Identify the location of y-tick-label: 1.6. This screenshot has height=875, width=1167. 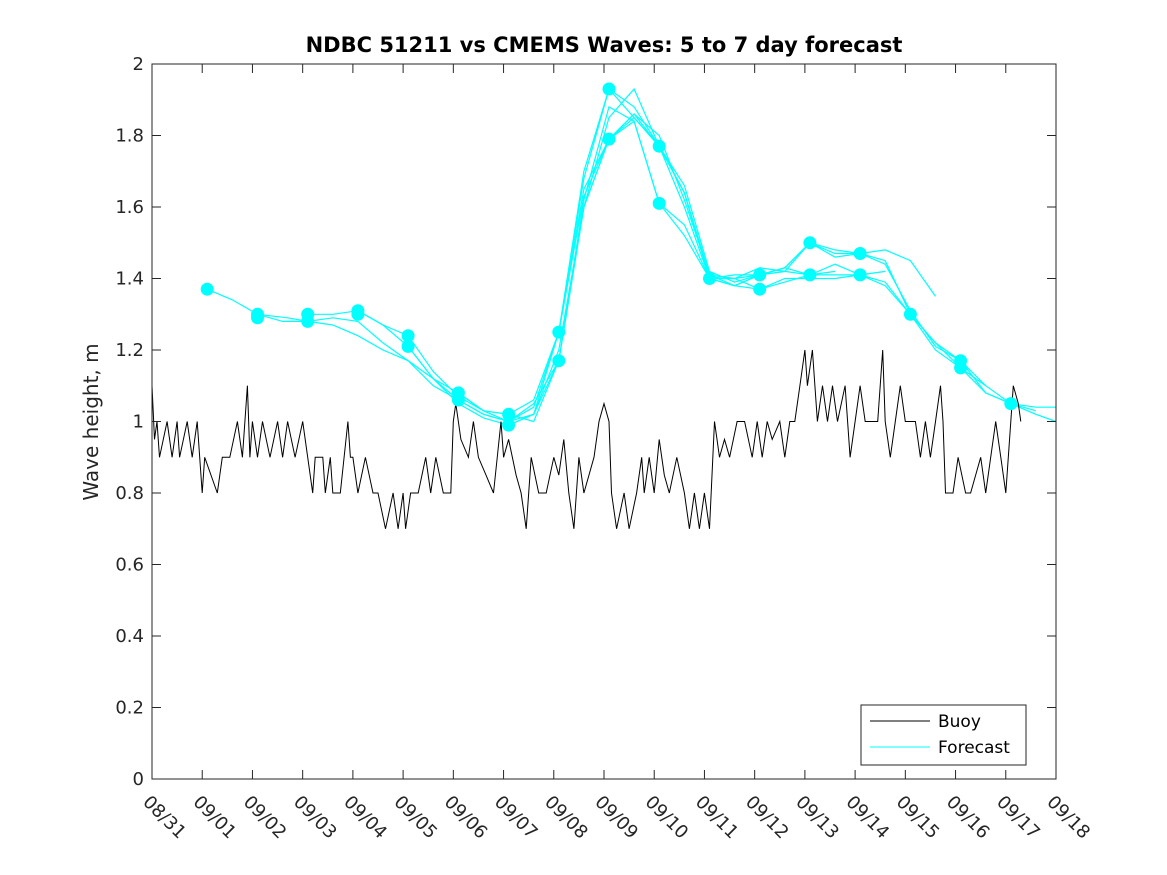
(129, 207).